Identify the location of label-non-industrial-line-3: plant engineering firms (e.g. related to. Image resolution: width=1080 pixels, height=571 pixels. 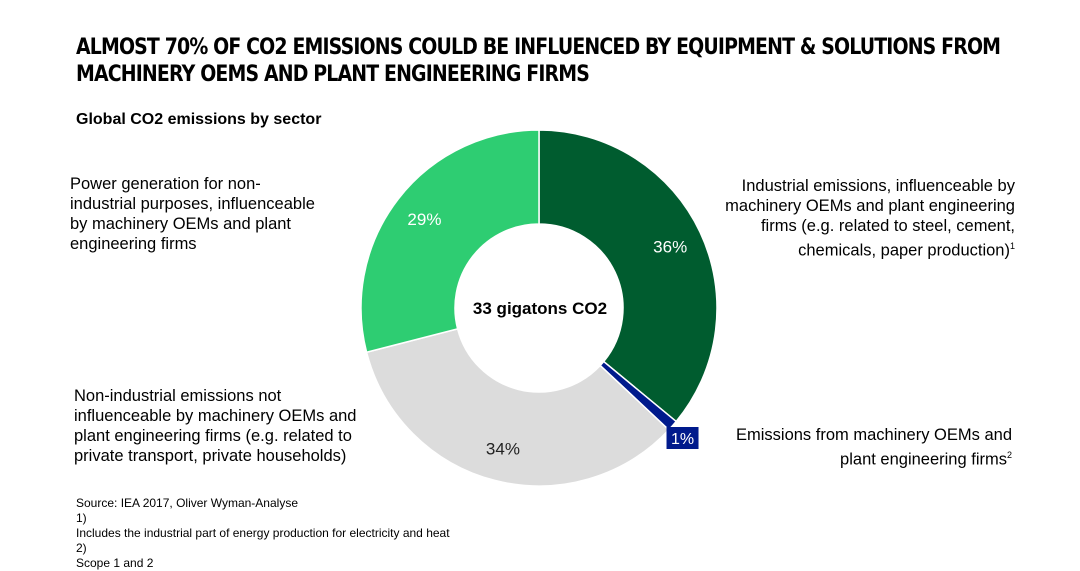
(213, 436).